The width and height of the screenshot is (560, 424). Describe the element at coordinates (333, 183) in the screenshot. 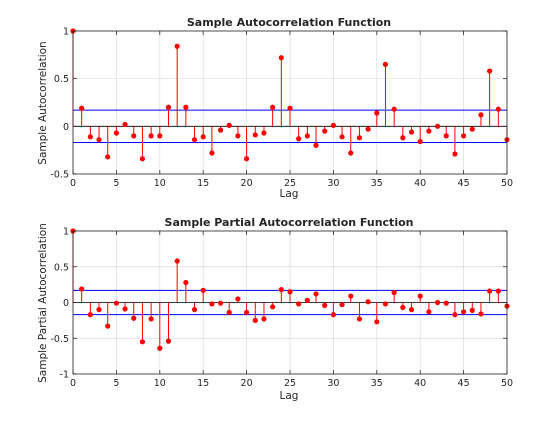

I see `acf-xtick-label: 30` at that location.